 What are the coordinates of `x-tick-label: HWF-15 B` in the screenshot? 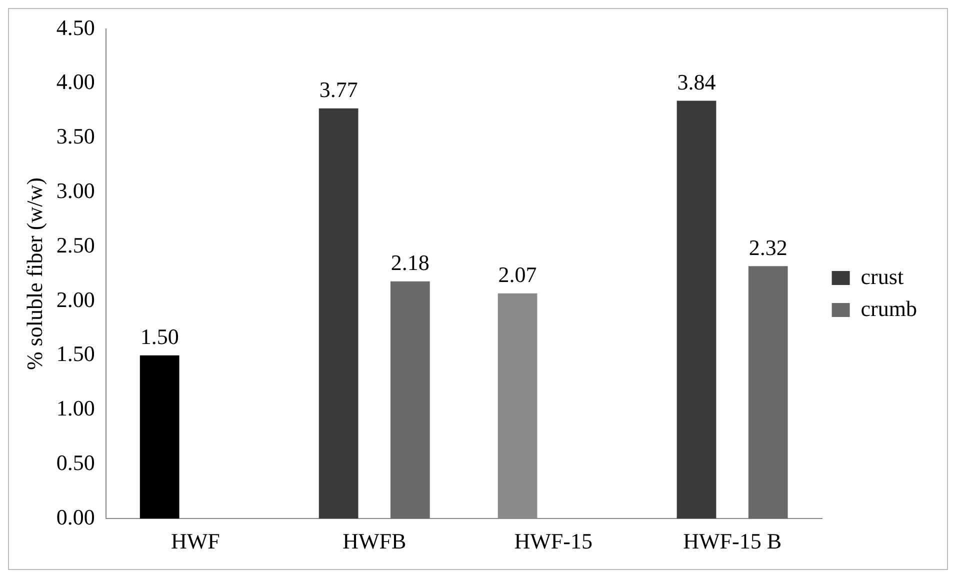 It's located at (732, 541).